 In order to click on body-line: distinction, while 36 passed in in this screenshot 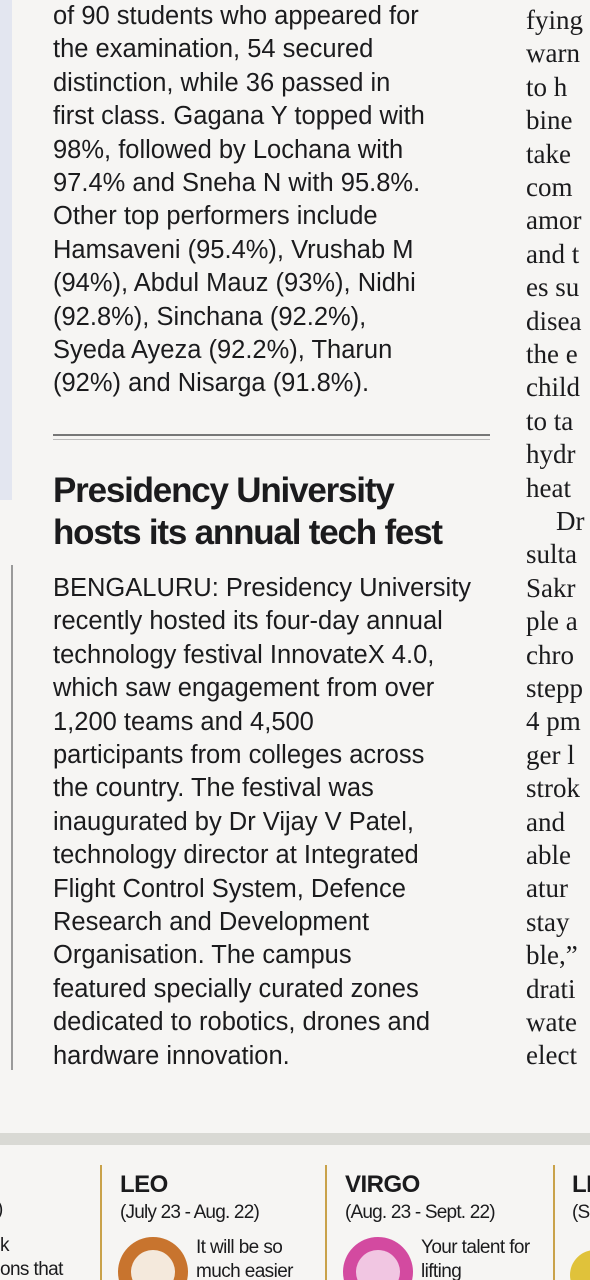, I will do `click(222, 82)`.